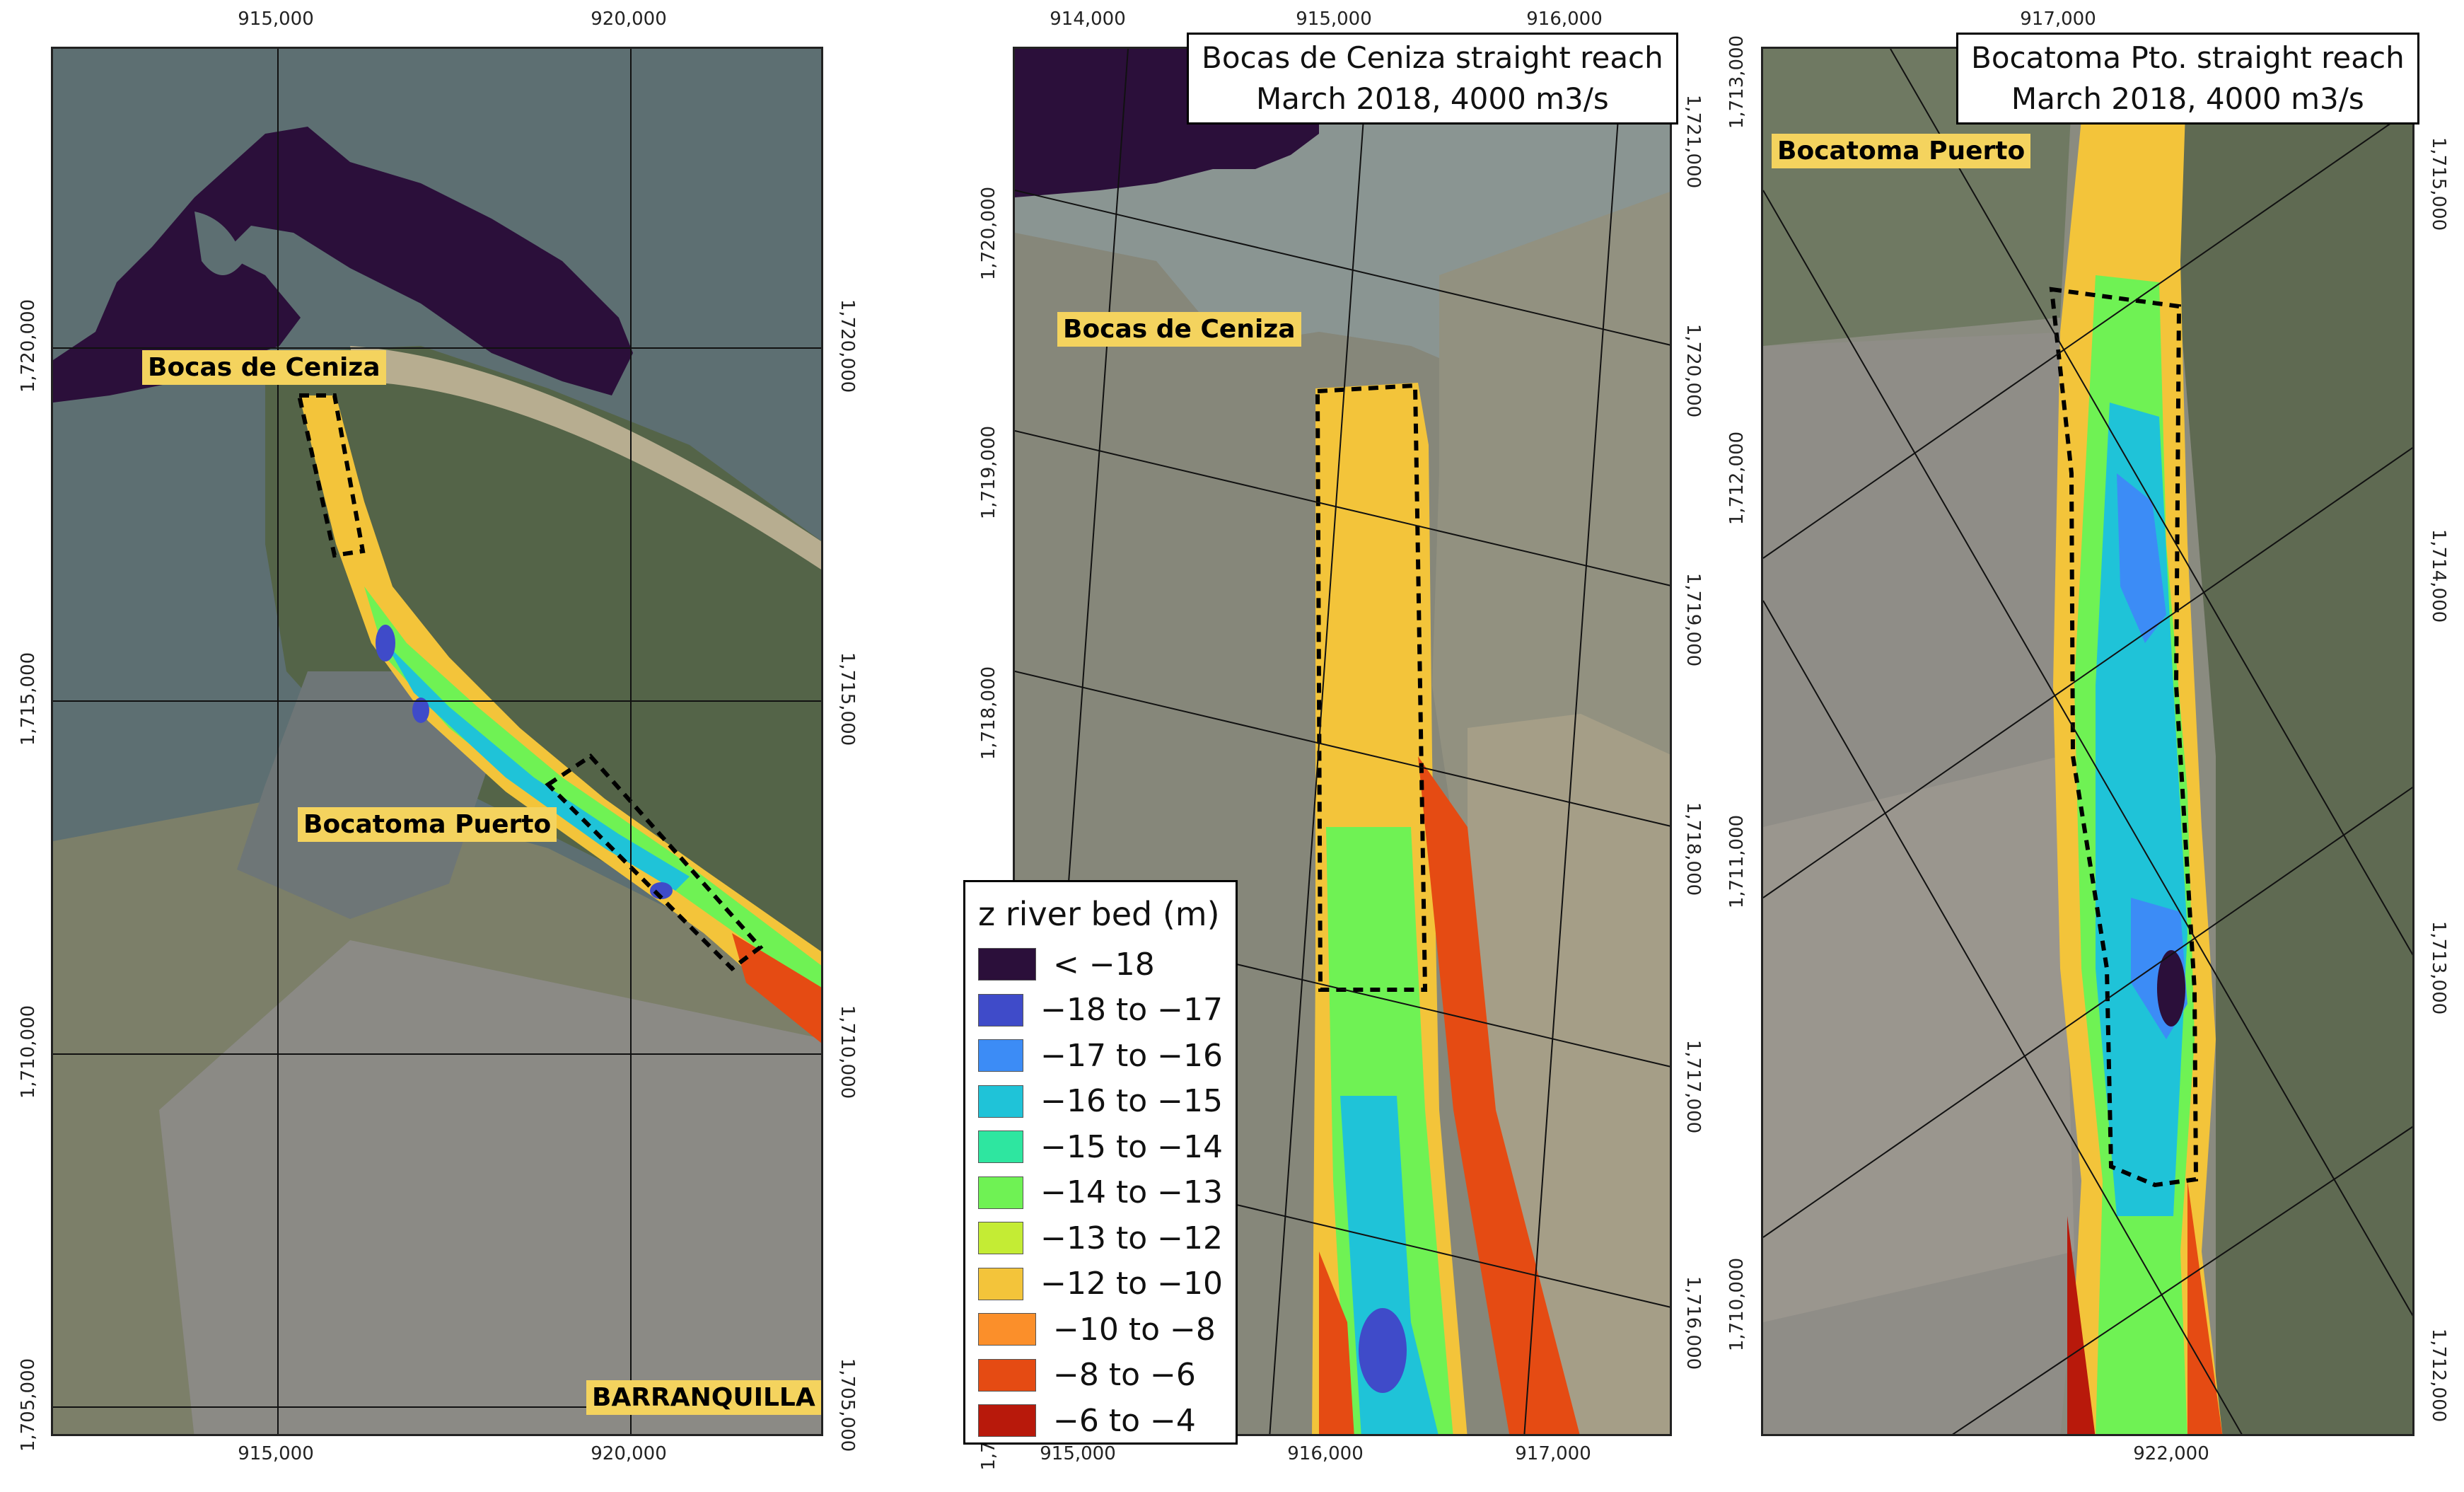 The height and width of the screenshot is (1492, 2464). What do you see at coordinates (1325, 1453) in the screenshot?
I see `bocas-bottom-tick: 916,000` at bounding box center [1325, 1453].